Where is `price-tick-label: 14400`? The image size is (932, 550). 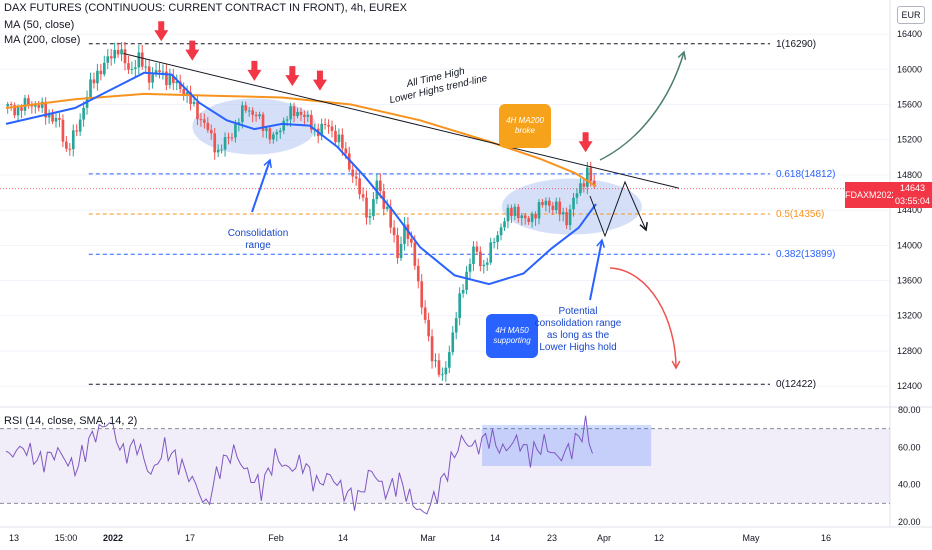
price-tick-label: 14400 is located at coordinates (909, 210).